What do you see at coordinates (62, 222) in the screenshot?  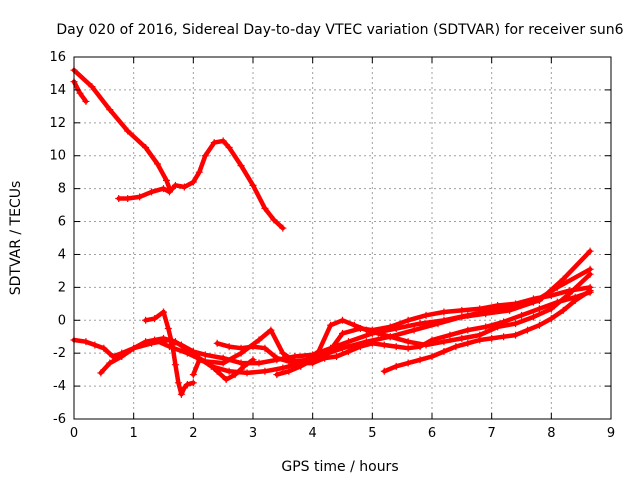 I see `y-tick-label: 6` at bounding box center [62, 222].